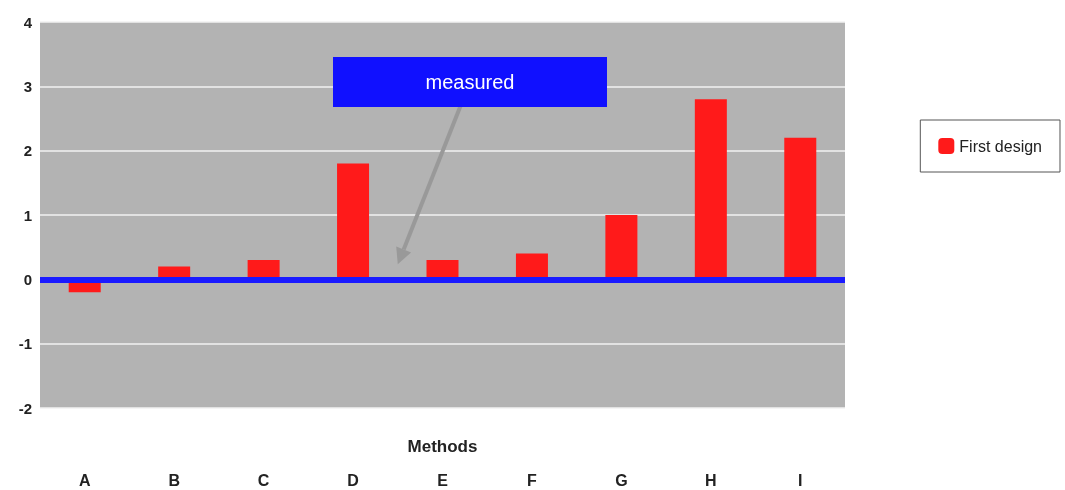 The height and width of the screenshot is (490, 1065). Describe the element at coordinates (27, 215) in the screenshot. I see `y-tick-label: 1` at that location.